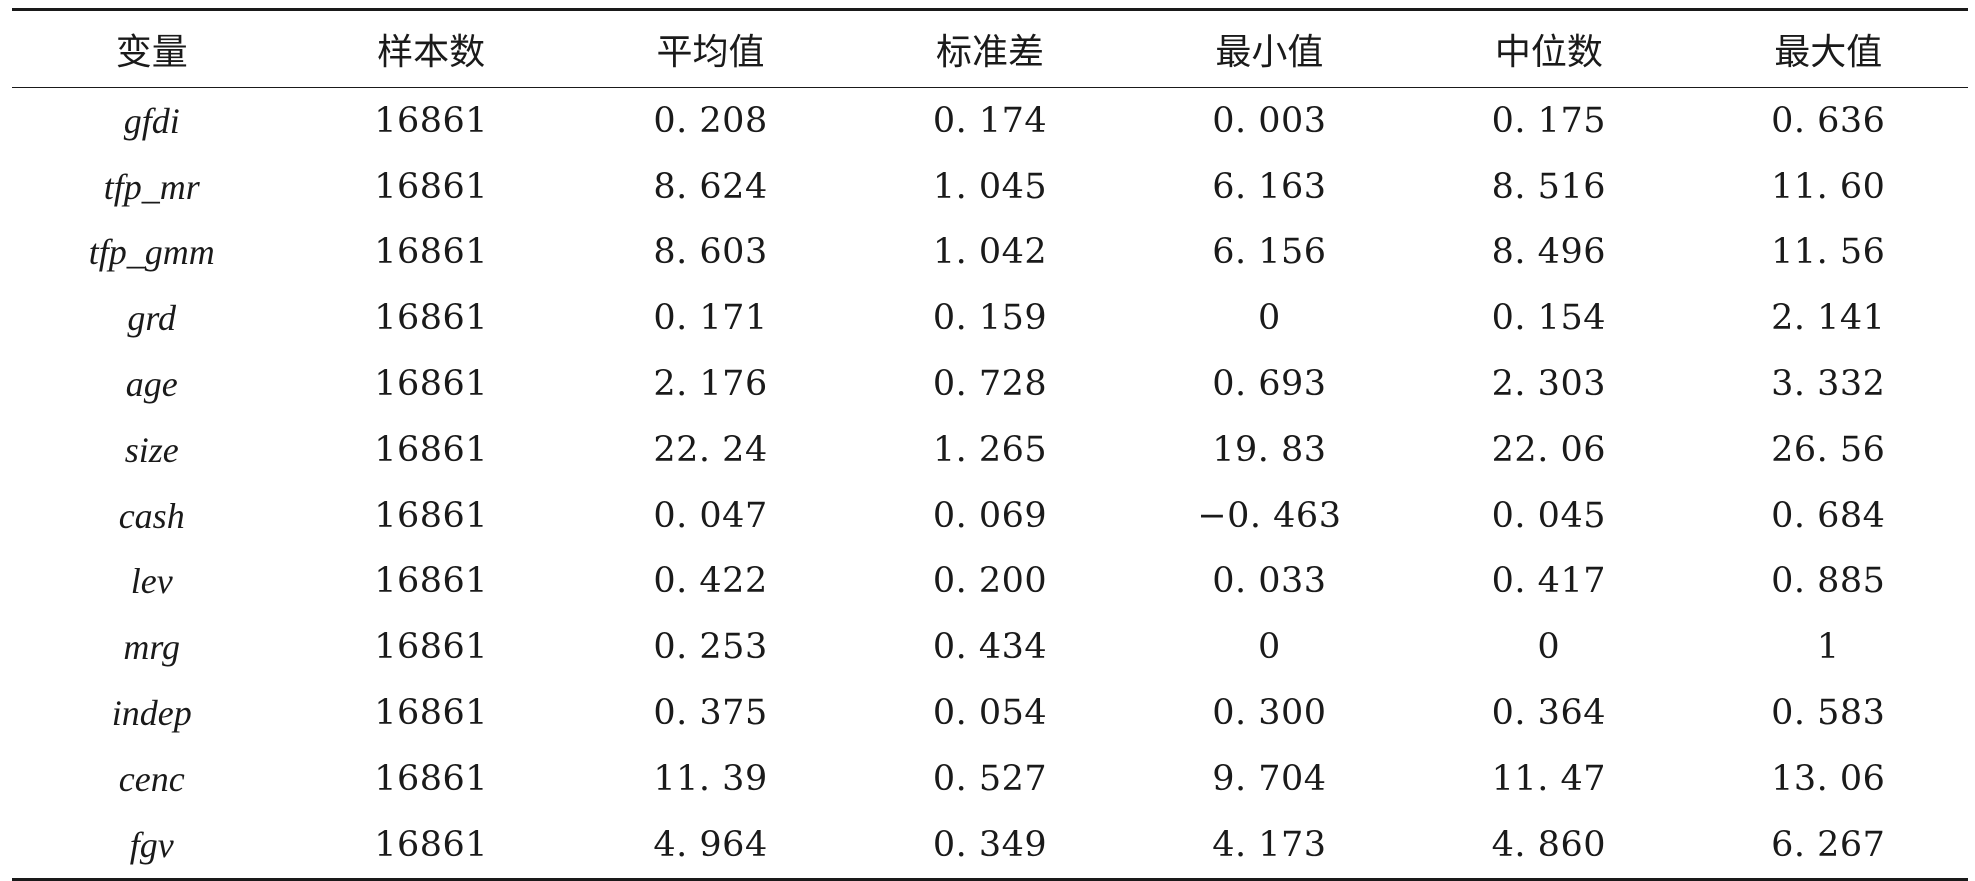 The image size is (1975, 881). I want to click on cell-variable: indep, so click(151, 713).